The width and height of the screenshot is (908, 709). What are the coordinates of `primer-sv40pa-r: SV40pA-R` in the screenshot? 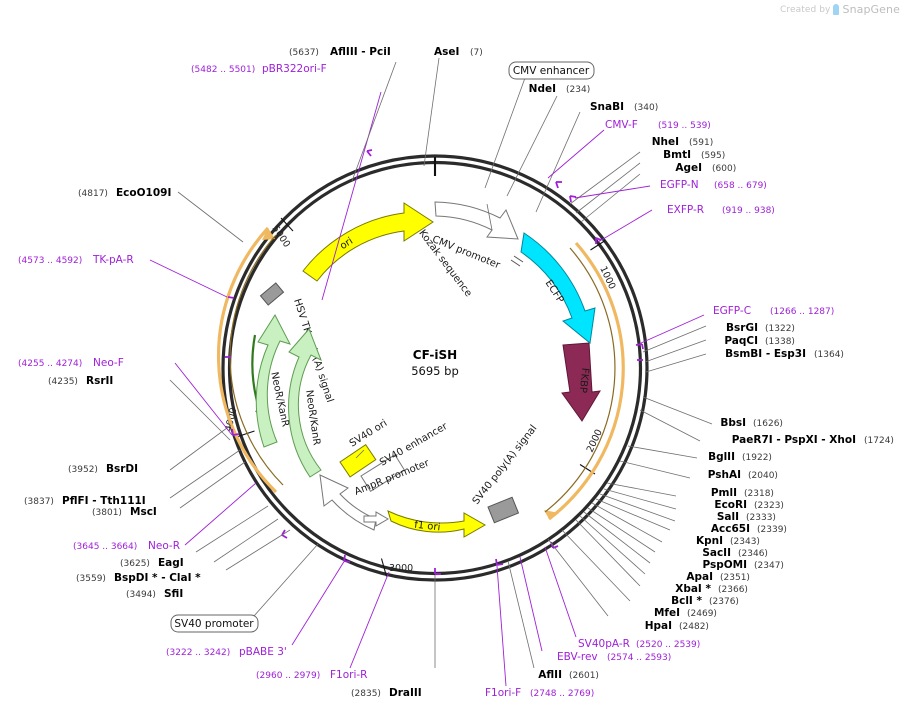 It's located at (604, 644).